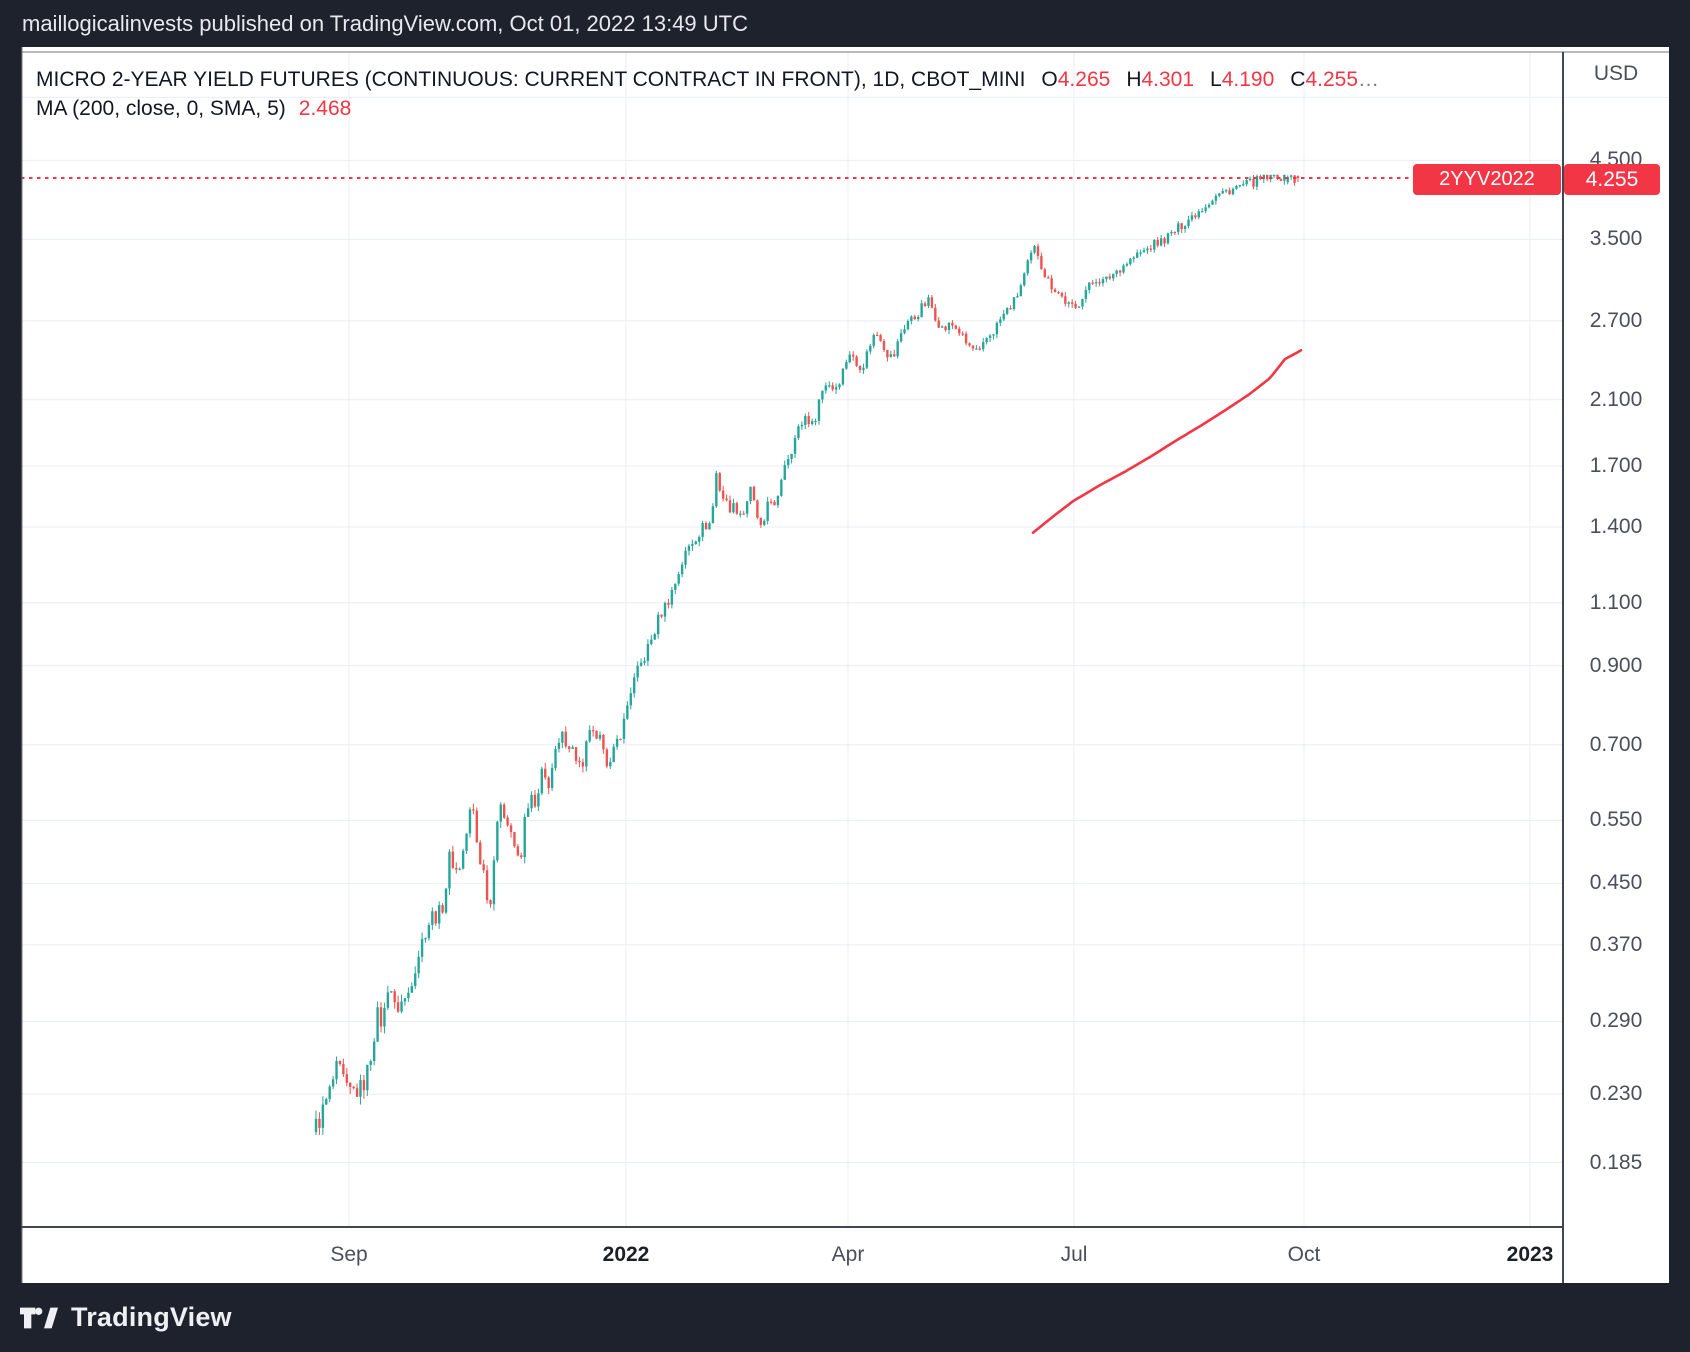 This screenshot has width=1690, height=1352. What do you see at coordinates (707, 108) in the screenshot?
I see `ma-indicator-row: MA (200, close, 0, SMA, 5) 2.468` at bounding box center [707, 108].